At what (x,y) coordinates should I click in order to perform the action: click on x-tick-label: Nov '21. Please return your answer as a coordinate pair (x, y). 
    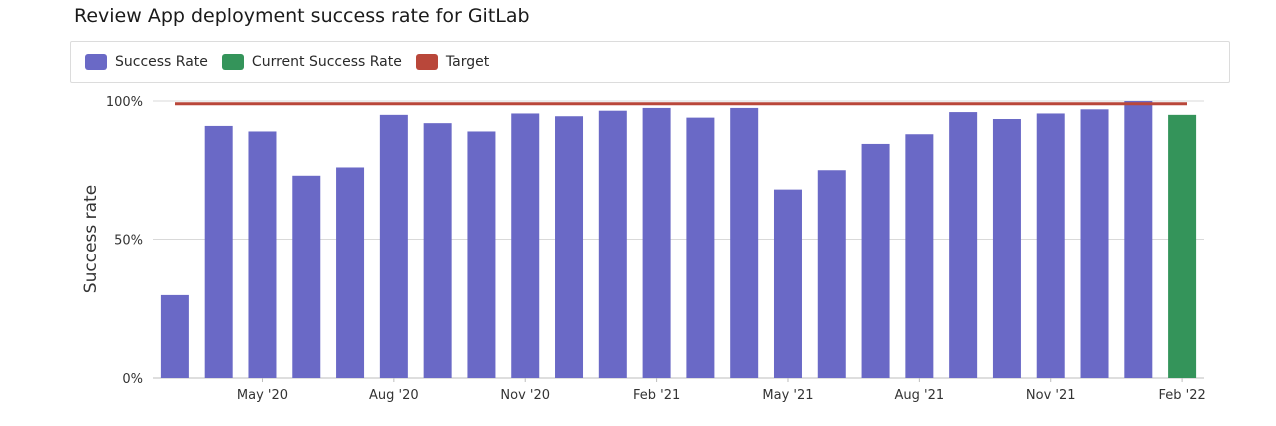
    Looking at the image, I should click on (1051, 395).